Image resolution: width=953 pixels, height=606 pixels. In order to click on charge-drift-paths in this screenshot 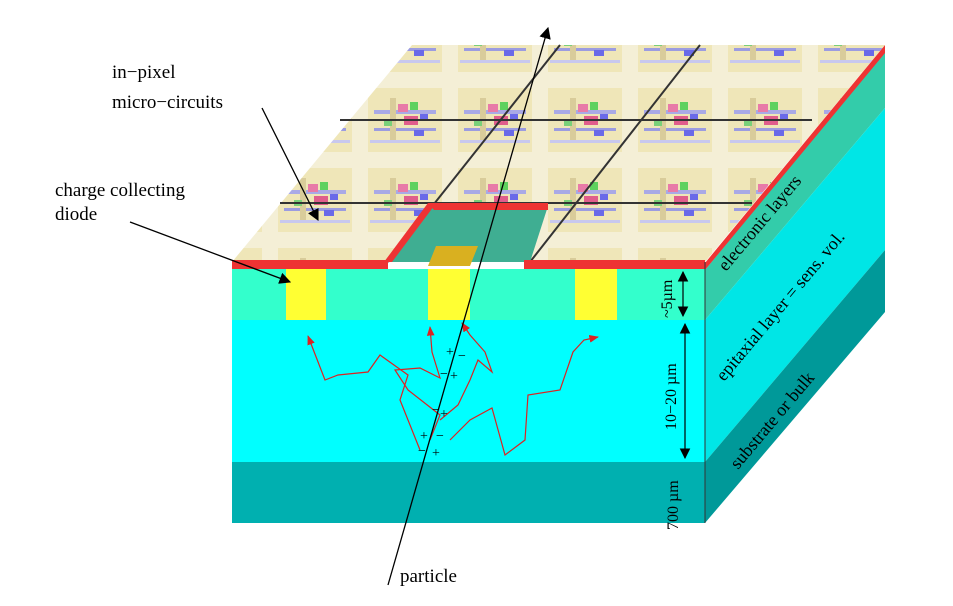, I will do `click(453, 389)`.